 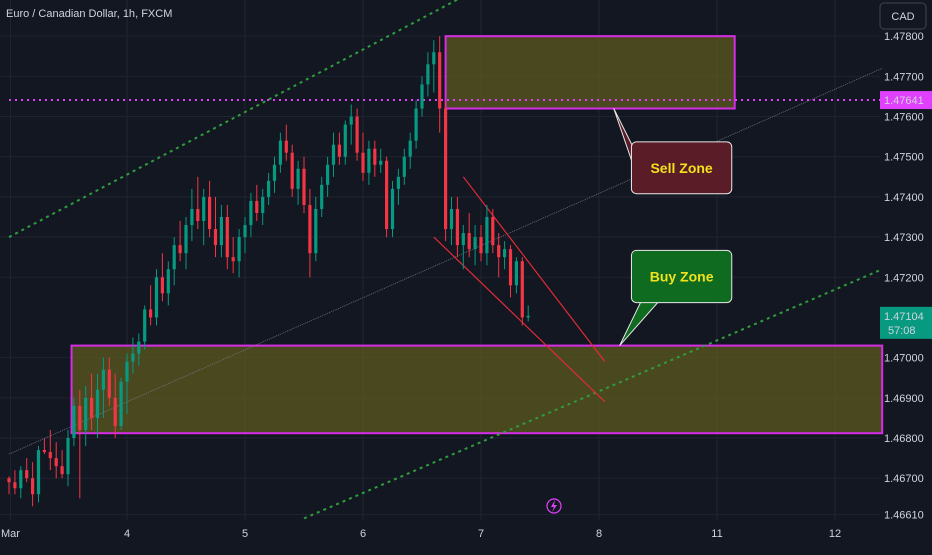 I want to click on bar-countdown: 57:08, so click(x=902, y=331).